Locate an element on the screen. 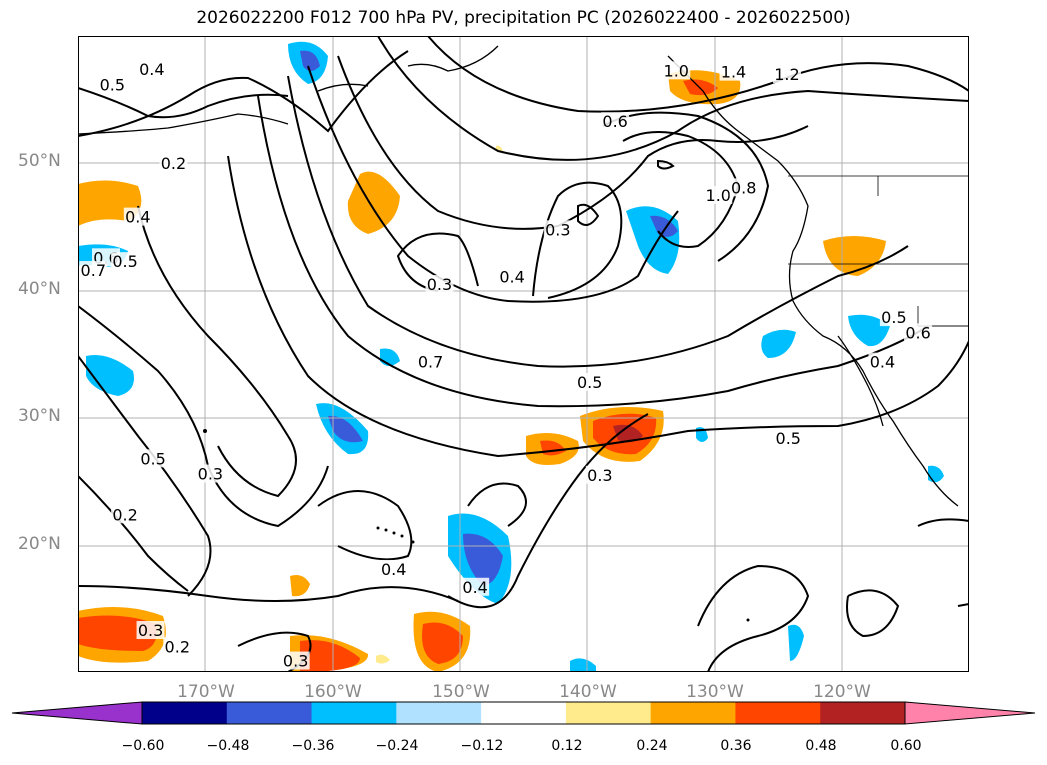  colorbar-tick-label: 0.36 is located at coordinates (736, 746).